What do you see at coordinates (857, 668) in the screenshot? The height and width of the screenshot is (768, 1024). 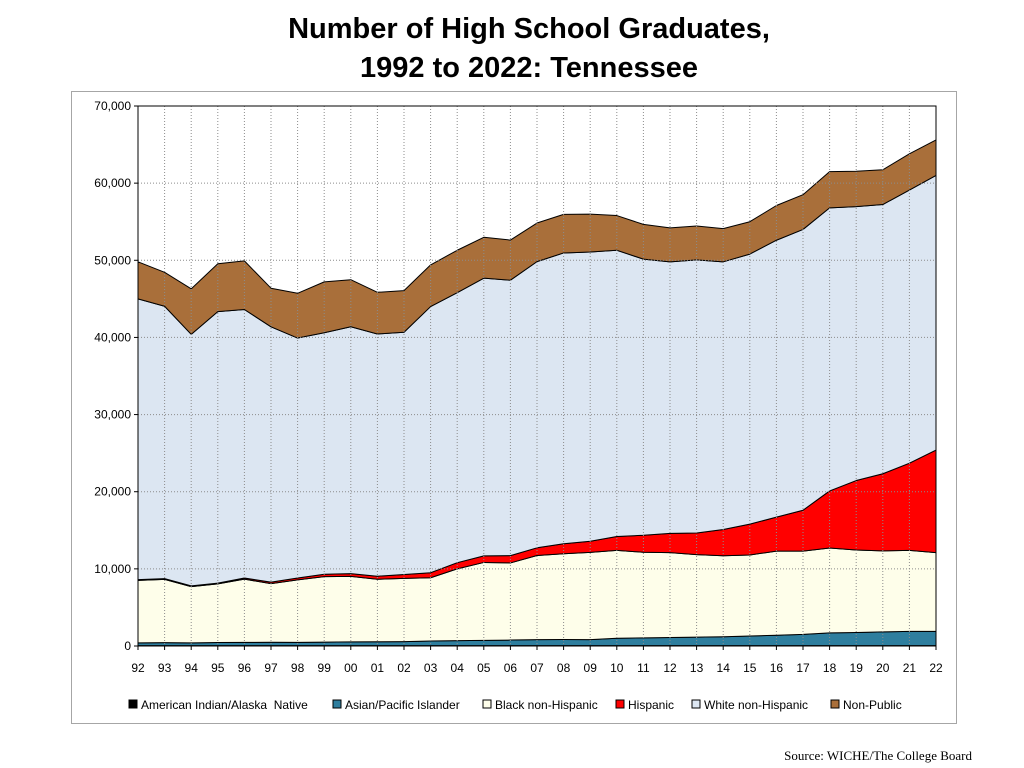 I see `x-tick-label: 19` at bounding box center [857, 668].